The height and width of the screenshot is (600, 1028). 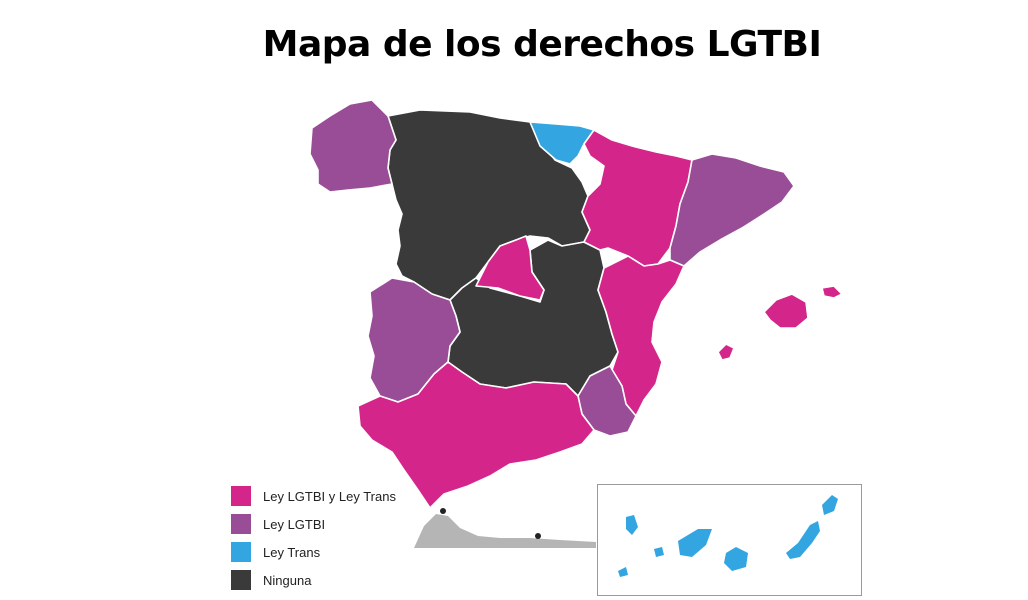 What do you see at coordinates (732, 210) in the screenshot?
I see `region-cataluna` at bounding box center [732, 210].